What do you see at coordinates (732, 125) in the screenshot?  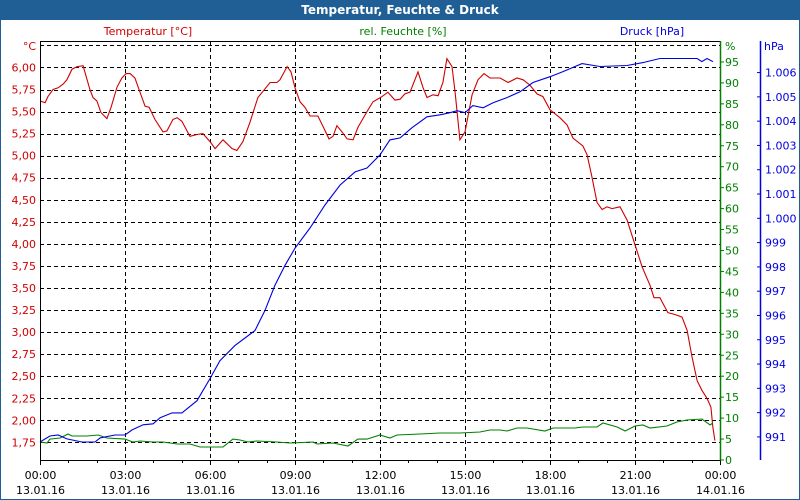 I see `humidity-tick-label: 80` at bounding box center [732, 125].